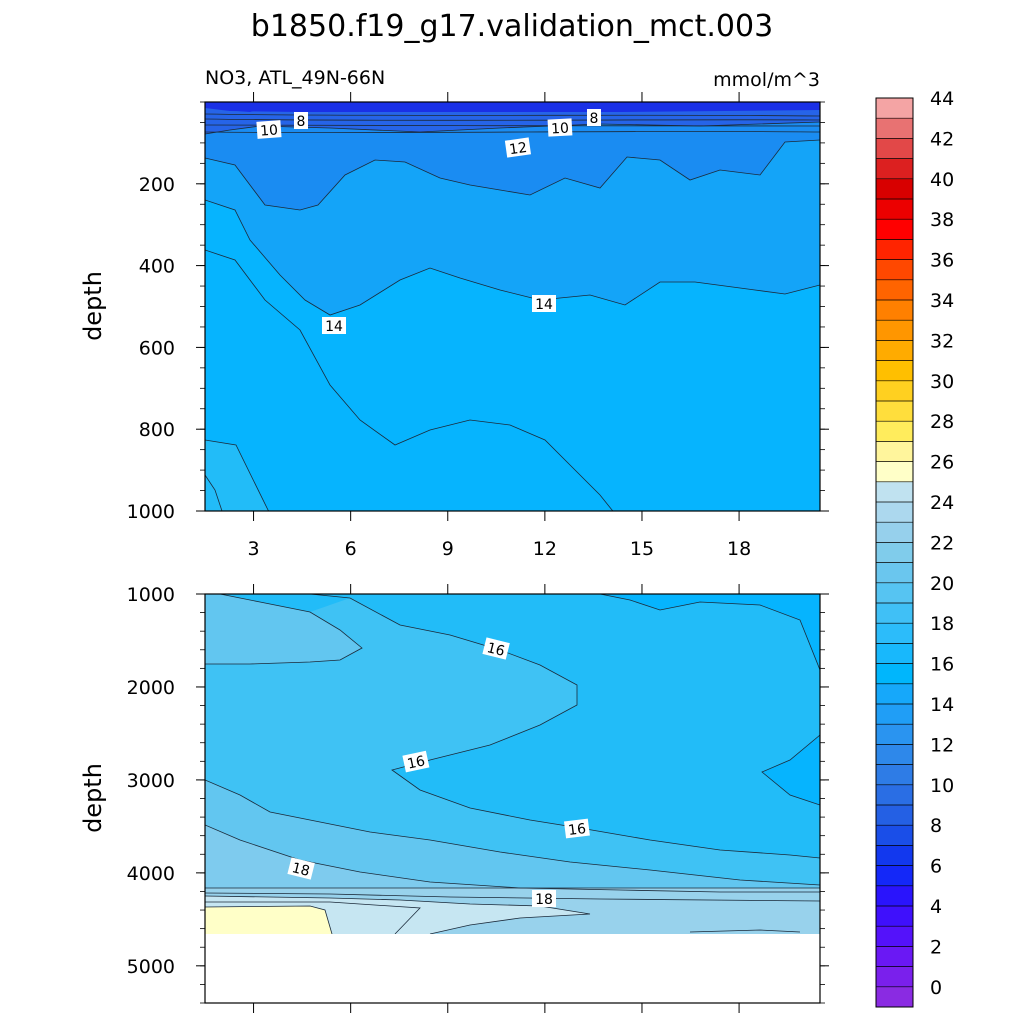 The height and width of the screenshot is (1028, 1024). What do you see at coordinates (942, 786) in the screenshot?
I see `colorbar-tick-label: 10` at bounding box center [942, 786].